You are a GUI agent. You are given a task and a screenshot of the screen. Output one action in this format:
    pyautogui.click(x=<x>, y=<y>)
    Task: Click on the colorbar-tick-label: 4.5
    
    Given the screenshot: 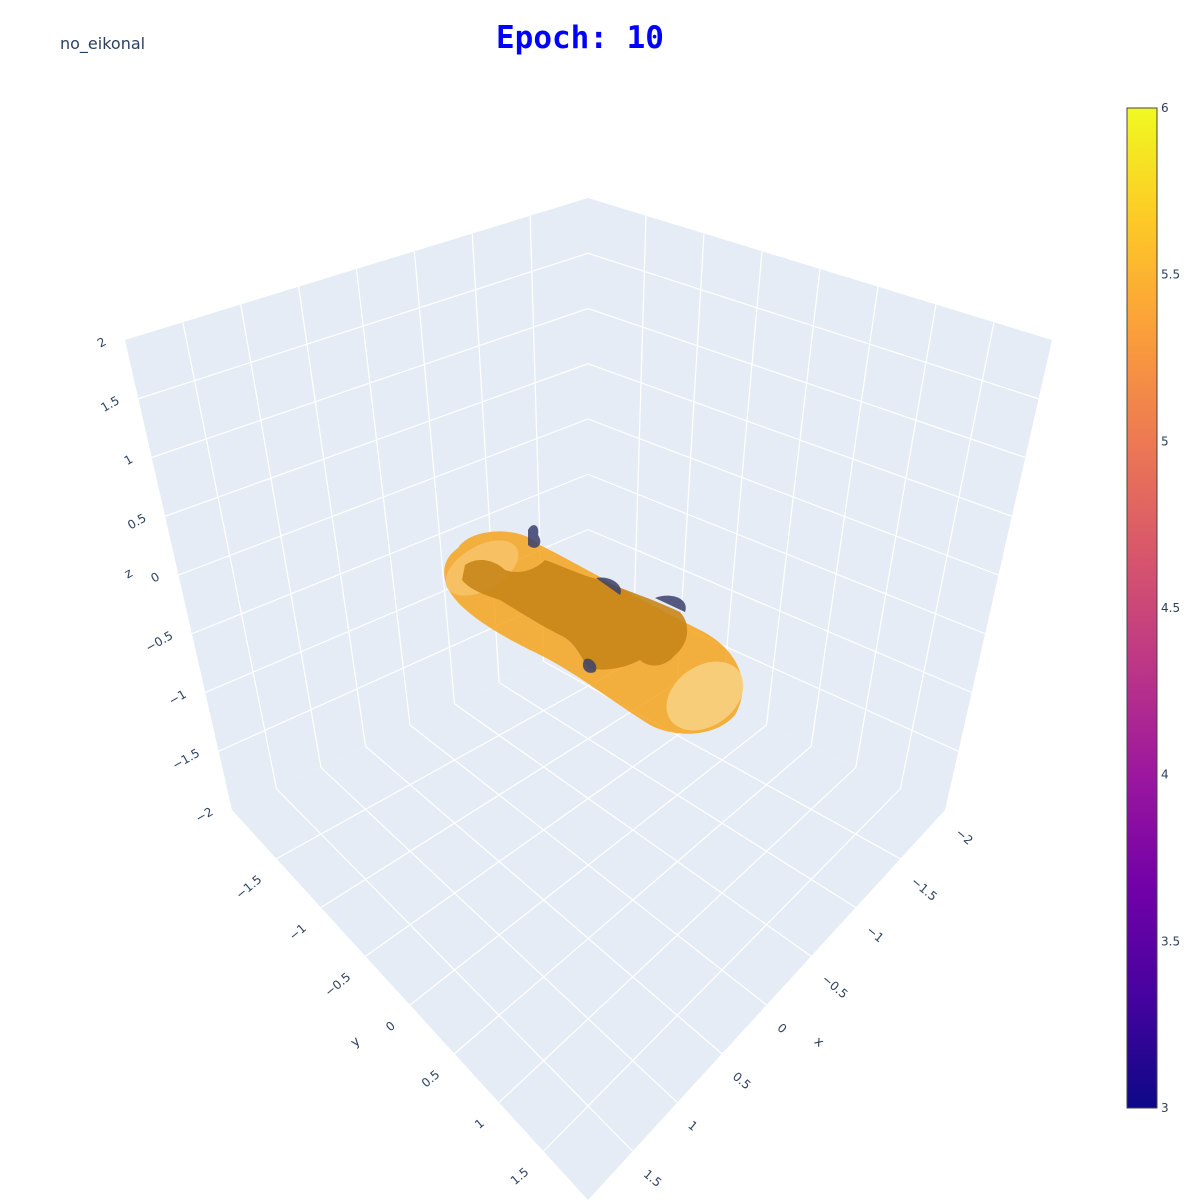 What is the action you would take?
    pyautogui.click(x=1170, y=608)
    